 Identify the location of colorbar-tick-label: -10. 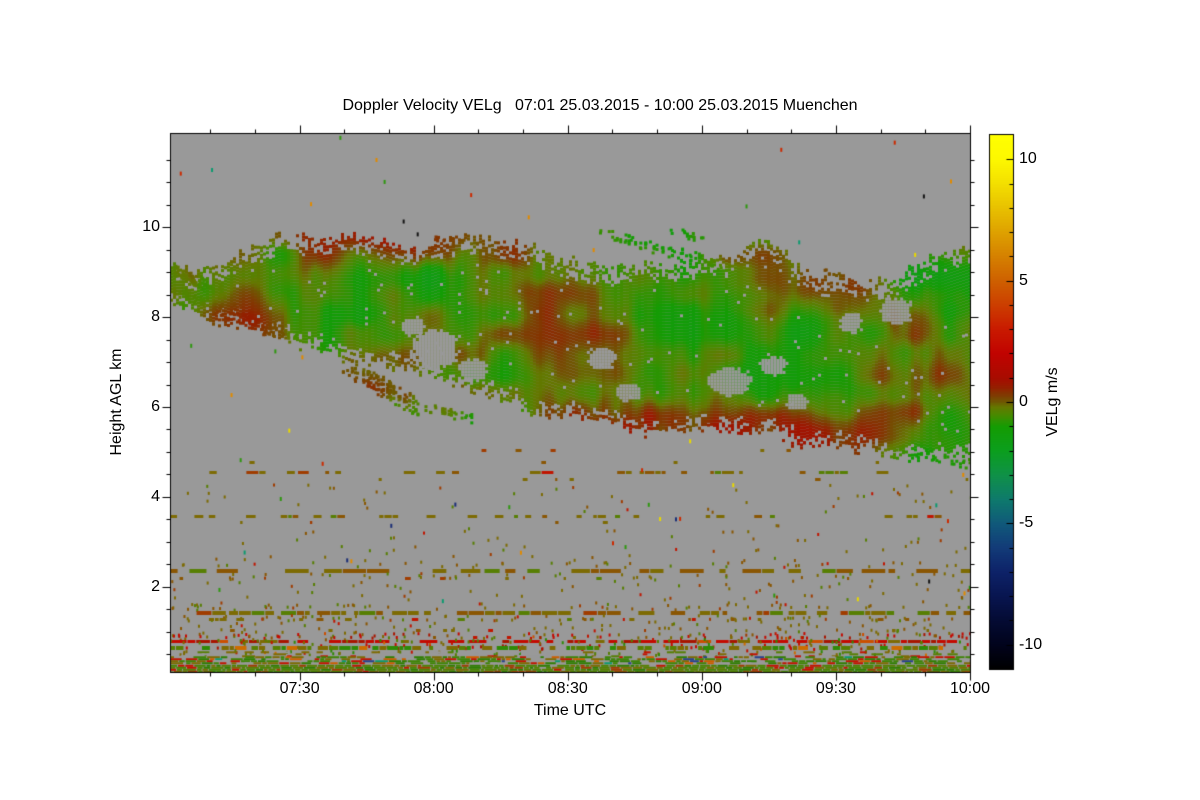
(1031, 644).